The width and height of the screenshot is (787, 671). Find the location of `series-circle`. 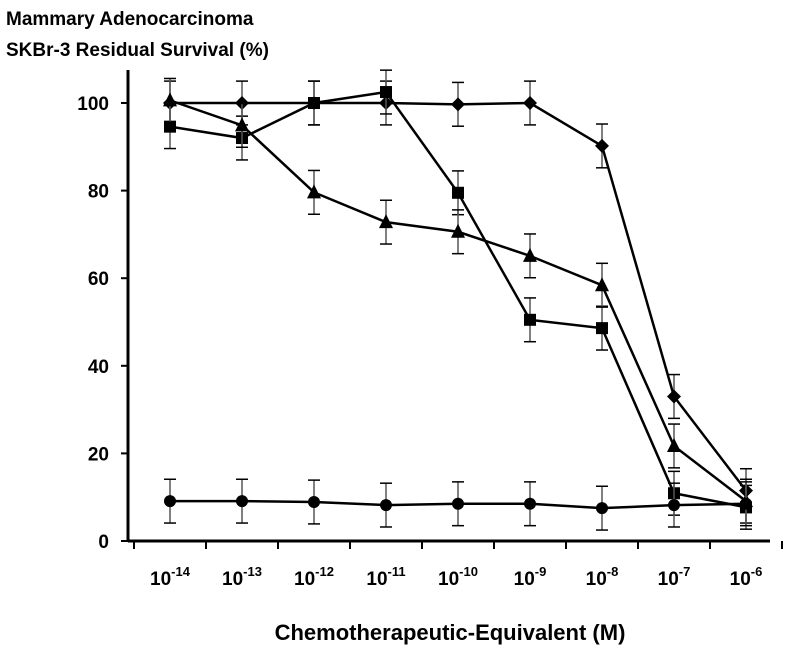

series-circle is located at coordinates (458, 504).